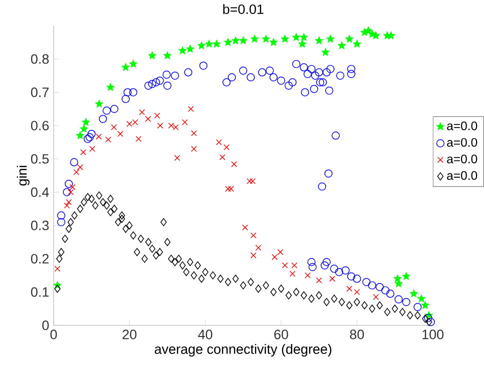  Describe the element at coordinates (40, 59) in the screenshot. I see `y-tick-label: 0.8` at that location.